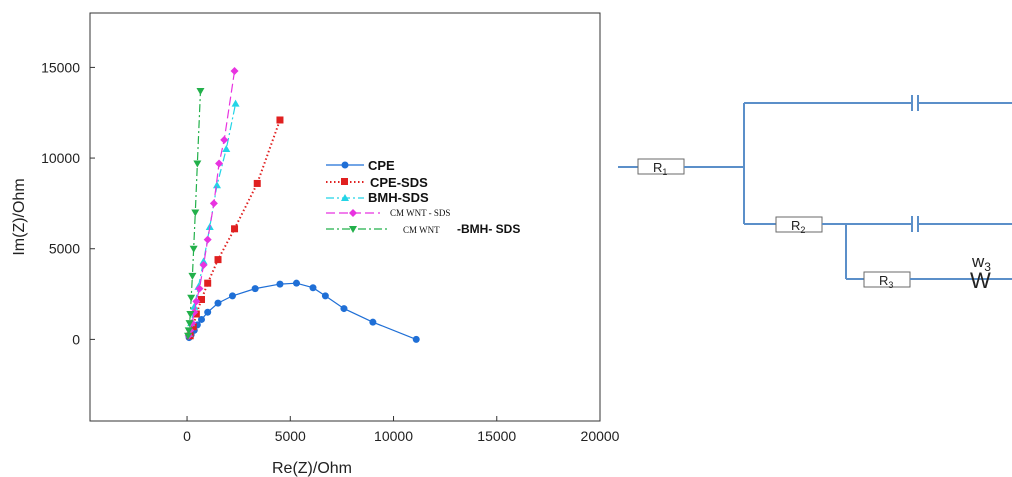 Image resolution: width=1012 pixels, height=477 pixels. I want to click on legend-label-cmwnt-bmh-sds-b: -BMH- SDS, so click(488, 229).